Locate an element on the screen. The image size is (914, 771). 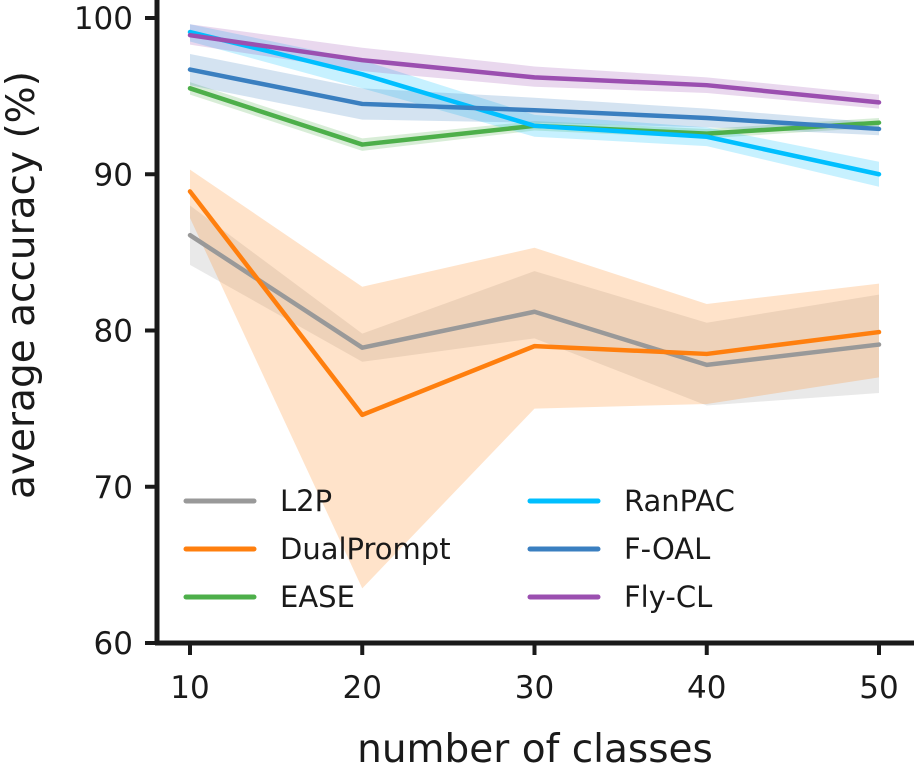
legend-label-ranpac: RanPAC is located at coordinates (679, 501).